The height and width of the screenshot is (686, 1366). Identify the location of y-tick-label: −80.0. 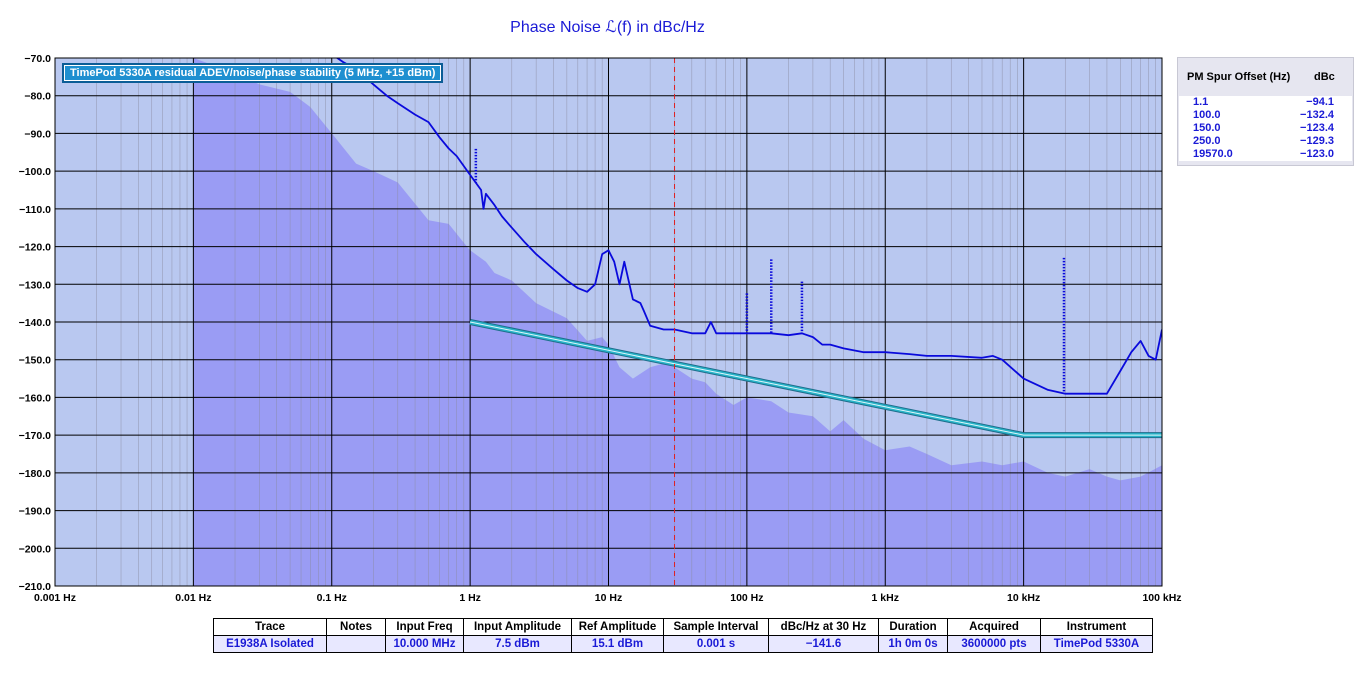
(37, 97).